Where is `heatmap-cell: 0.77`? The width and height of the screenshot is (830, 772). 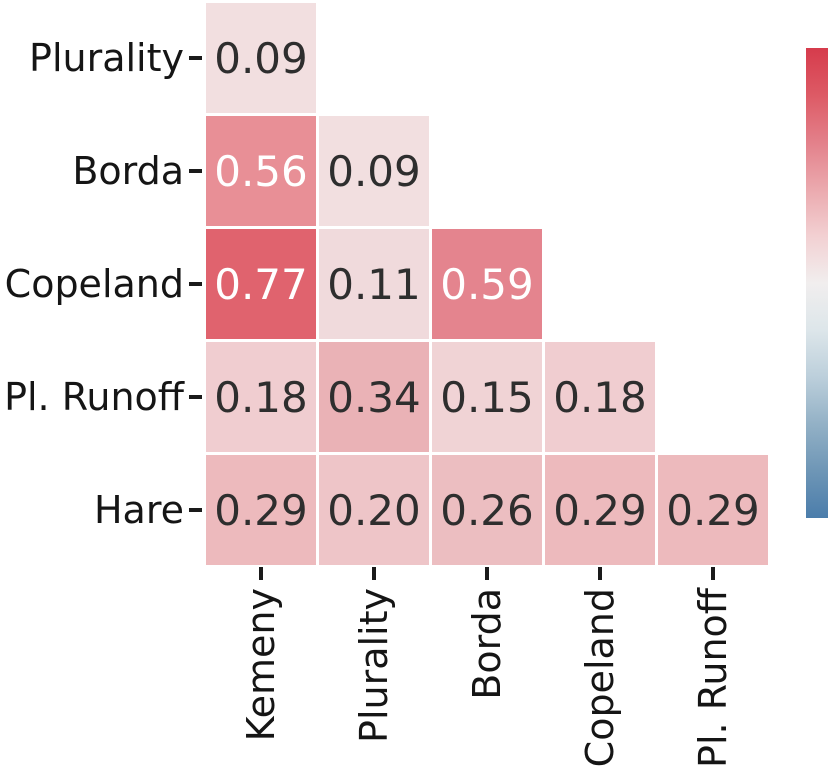 heatmap-cell: 0.77 is located at coordinates (261, 284).